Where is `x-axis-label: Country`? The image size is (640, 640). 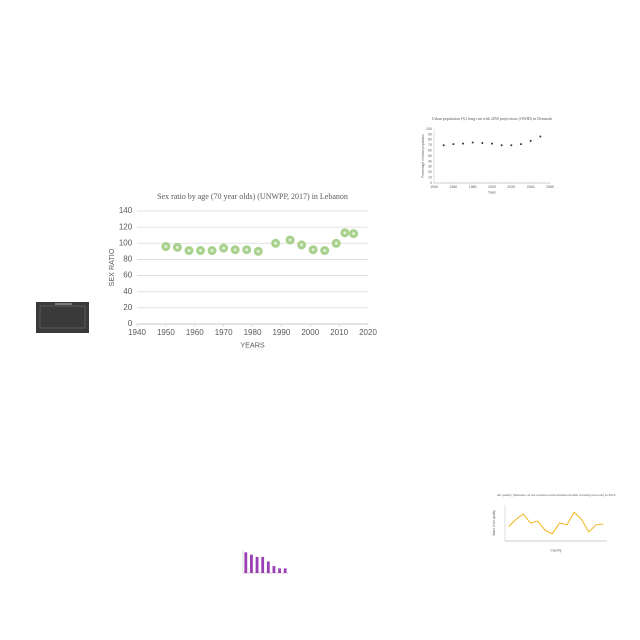
x-axis-label: Country is located at coordinates (556, 550).